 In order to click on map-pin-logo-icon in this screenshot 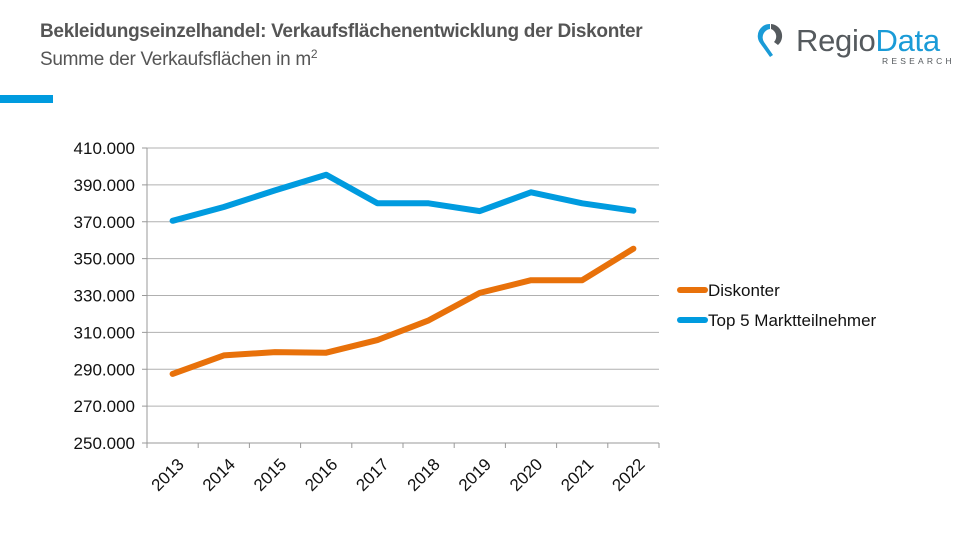, I will do `click(770, 40)`.